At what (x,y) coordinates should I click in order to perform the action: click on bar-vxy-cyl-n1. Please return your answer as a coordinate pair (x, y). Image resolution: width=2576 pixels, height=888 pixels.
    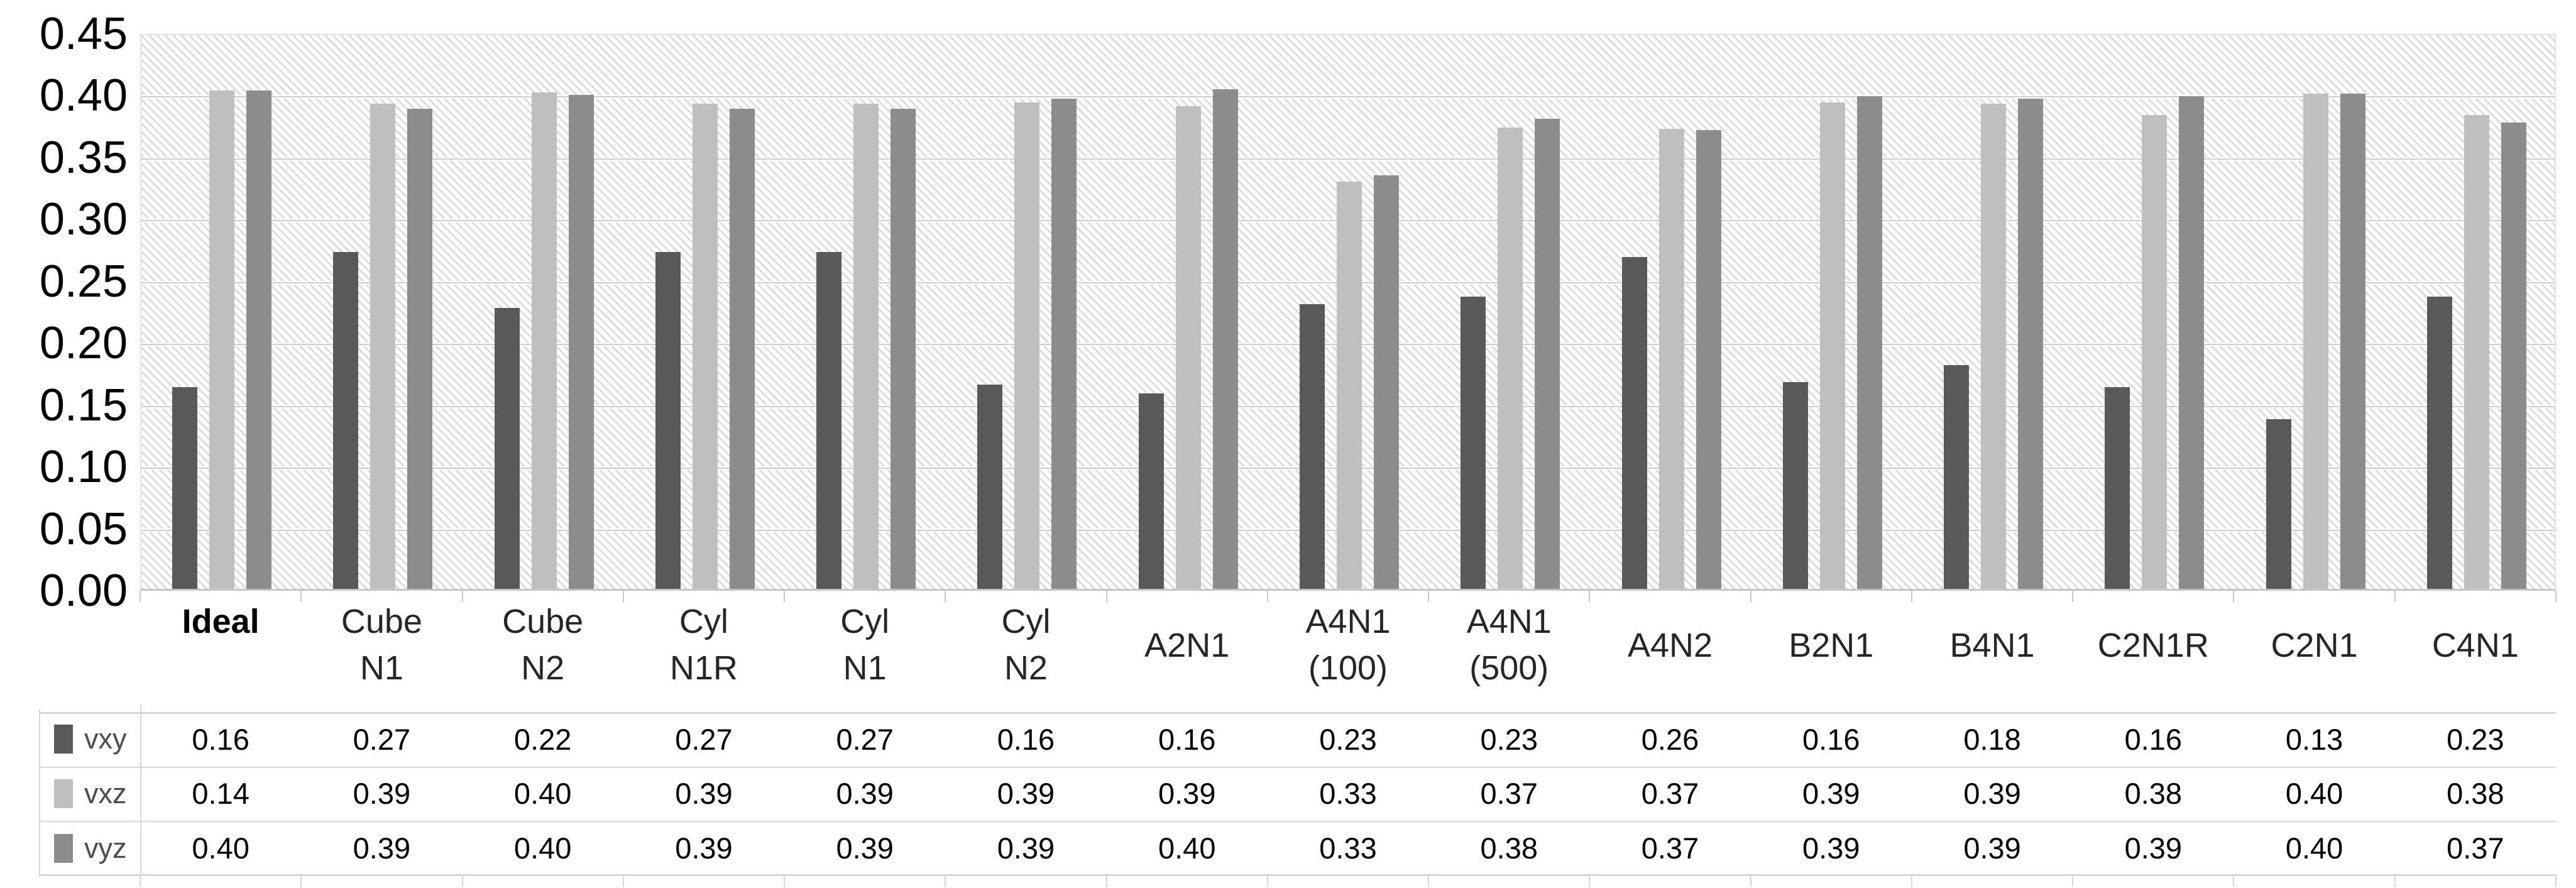
    Looking at the image, I should click on (829, 420).